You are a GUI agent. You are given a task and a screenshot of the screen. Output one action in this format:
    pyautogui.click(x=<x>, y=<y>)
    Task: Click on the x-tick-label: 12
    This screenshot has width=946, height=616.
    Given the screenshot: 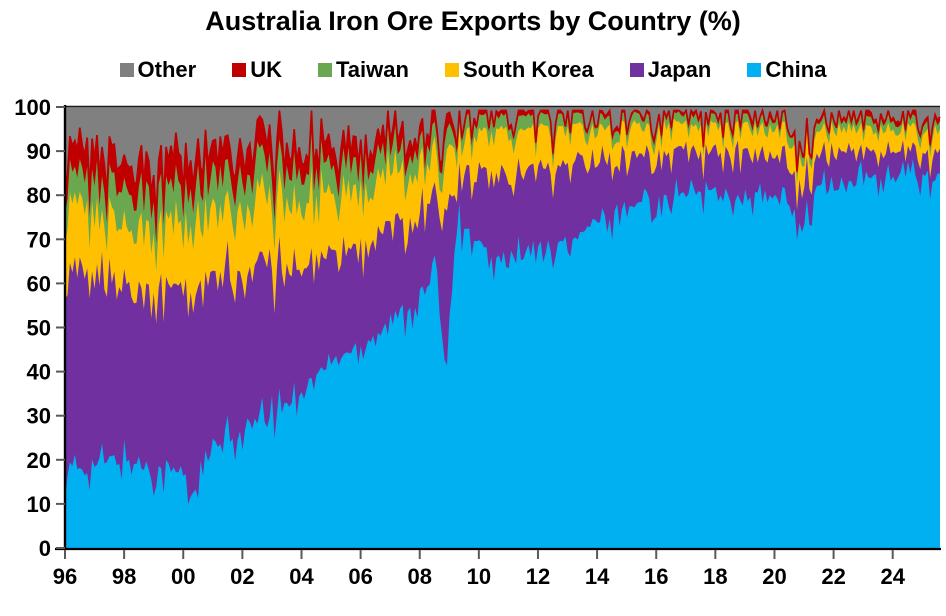 What is the action you would take?
    pyautogui.click(x=538, y=576)
    